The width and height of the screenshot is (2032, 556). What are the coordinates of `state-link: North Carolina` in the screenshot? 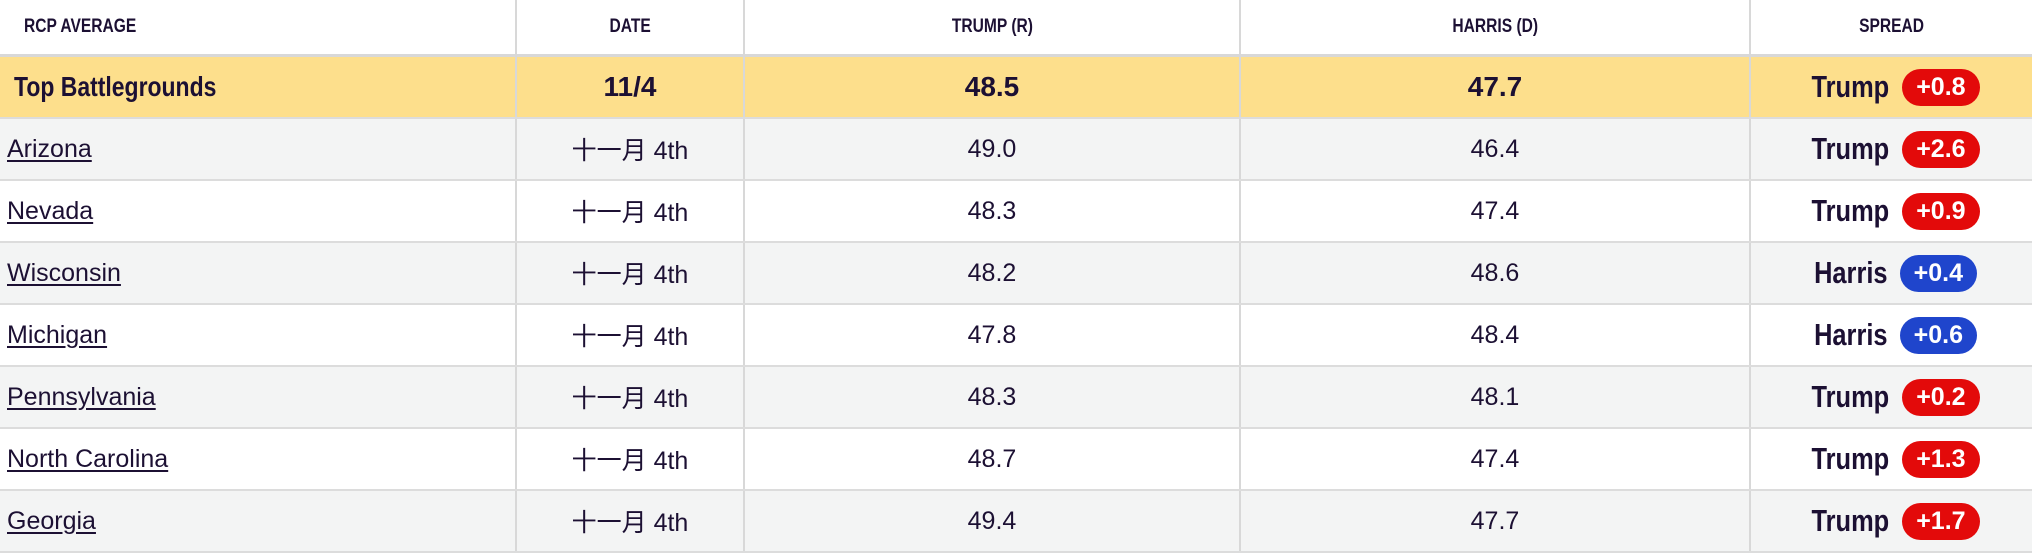 It's located at (88, 458).